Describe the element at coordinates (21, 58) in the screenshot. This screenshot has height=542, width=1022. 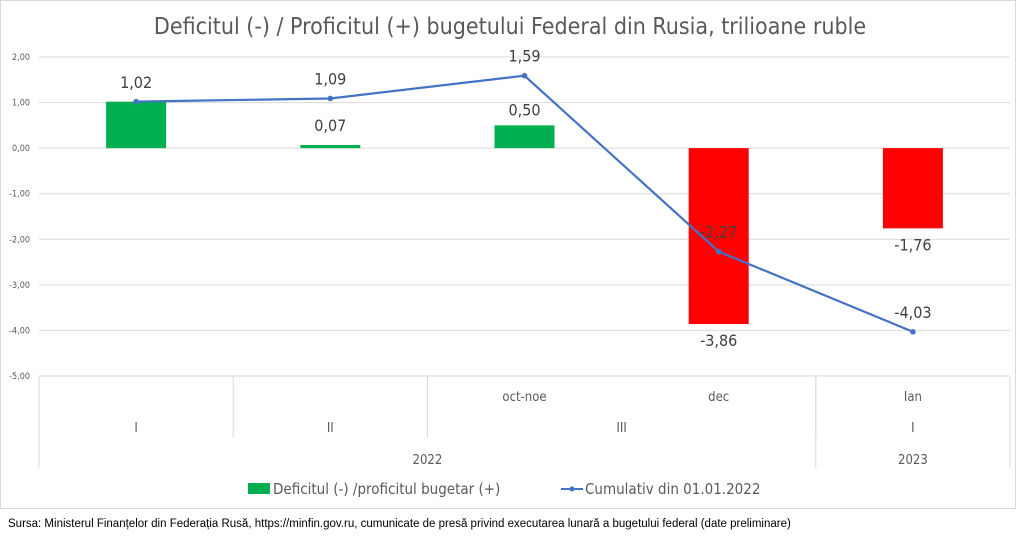
I see `y-tick-label: 2,00` at that location.